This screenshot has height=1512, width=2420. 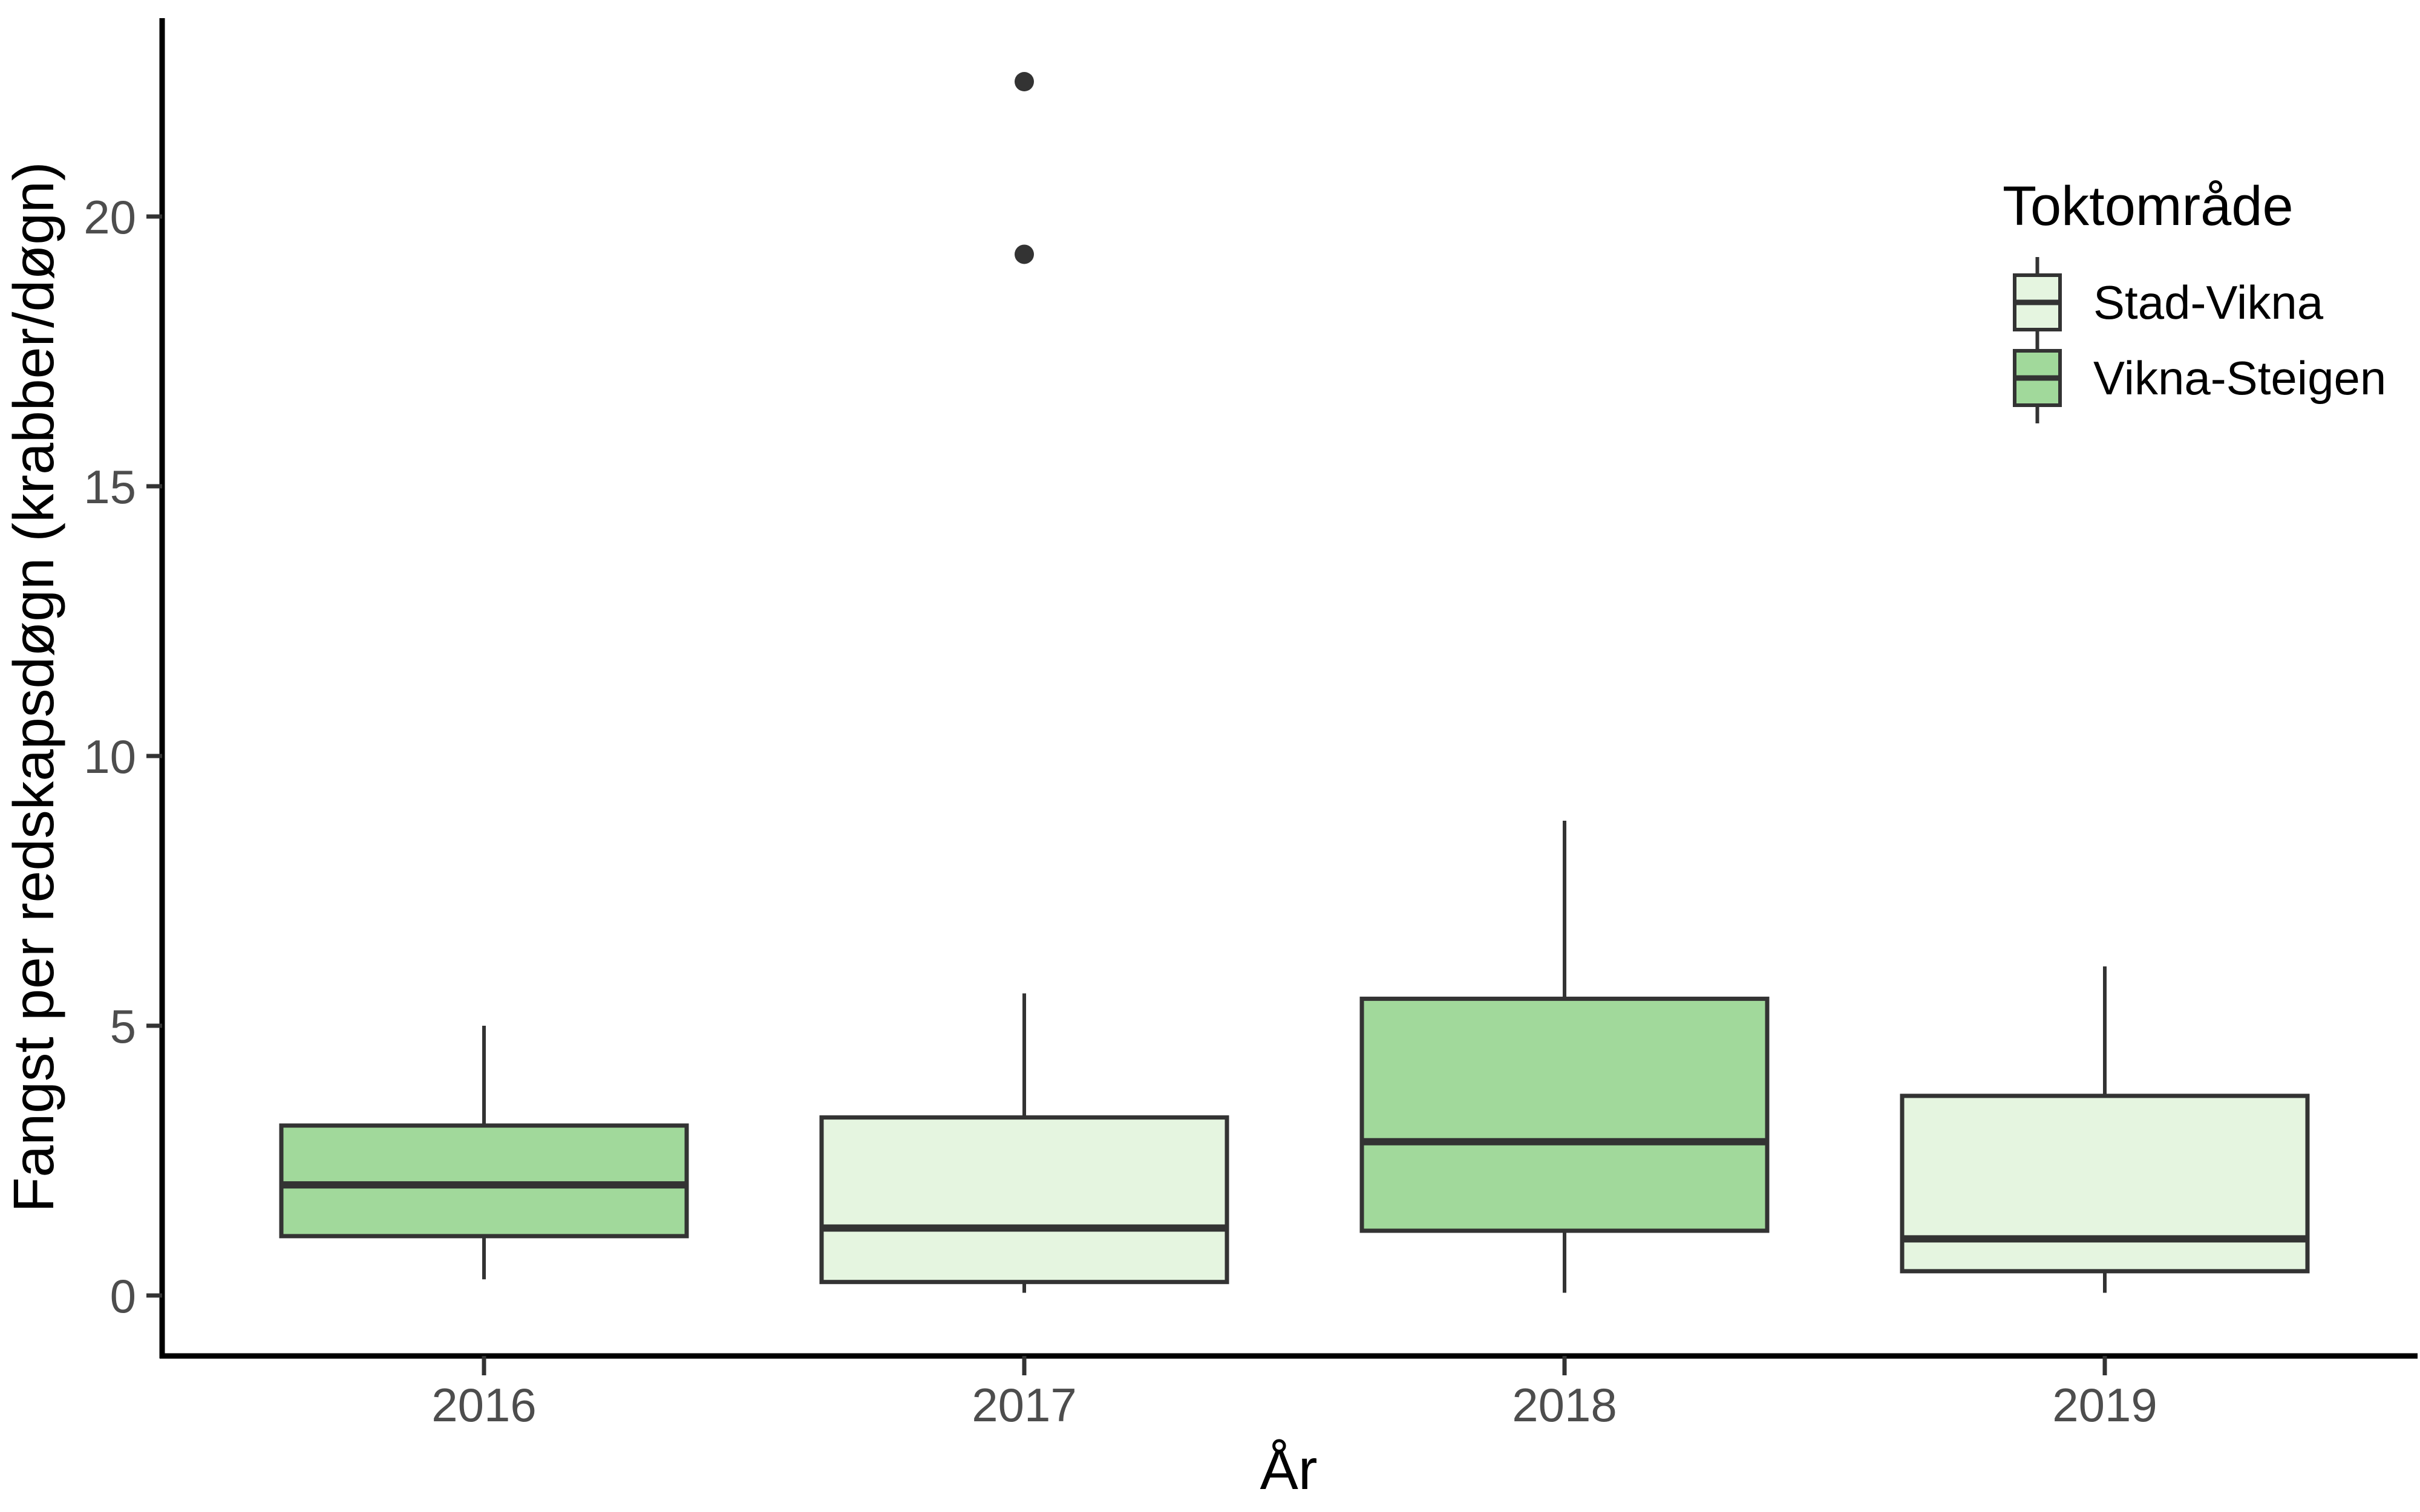 What do you see at coordinates (1024, 682) in the screenshot?
I see `boxplot-box-2017` at bounding box center [1024, 682].